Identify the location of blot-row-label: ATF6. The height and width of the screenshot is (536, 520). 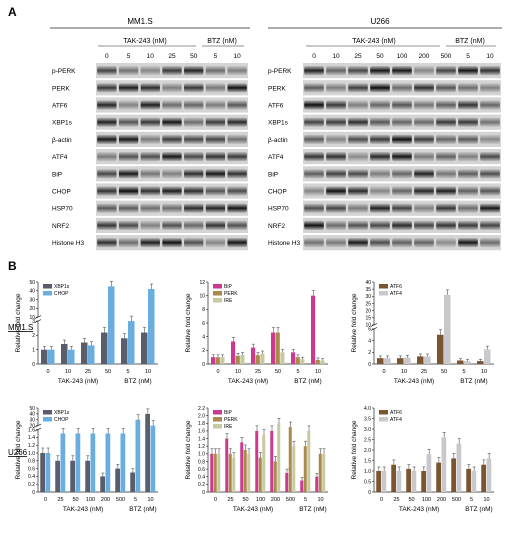
(60, 106).